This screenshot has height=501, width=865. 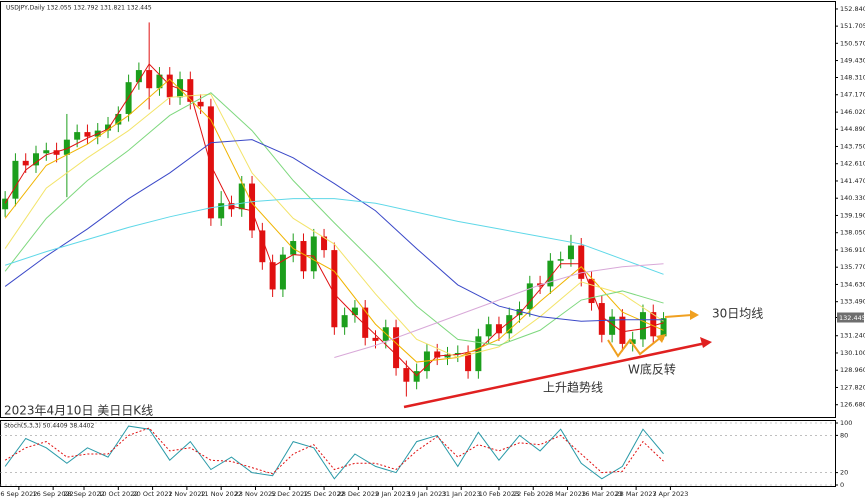 I want to click on y-tick-label: 147.170, so click(x=852, y=95).